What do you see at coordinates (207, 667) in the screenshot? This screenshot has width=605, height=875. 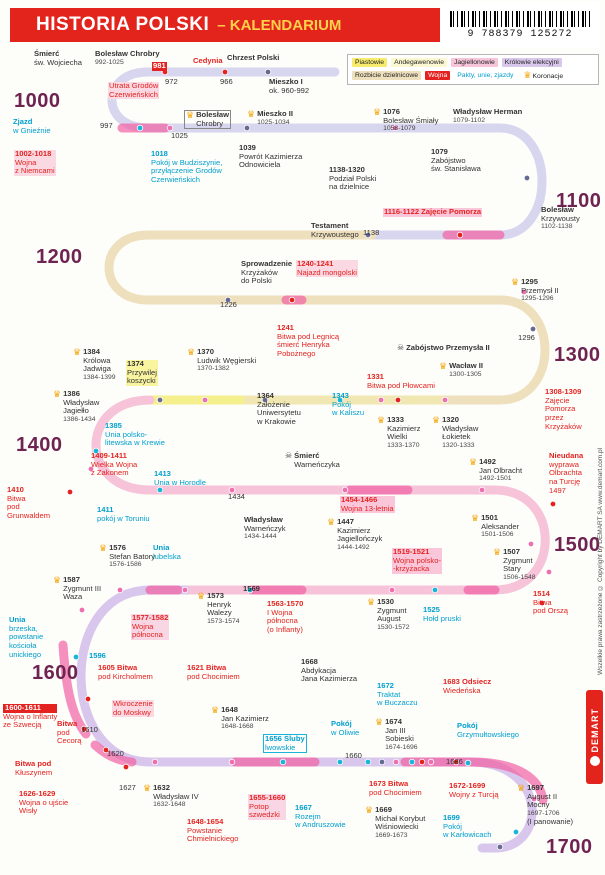 I see `event-line: 1621 Bitwa` at bounding box center [207, 667].